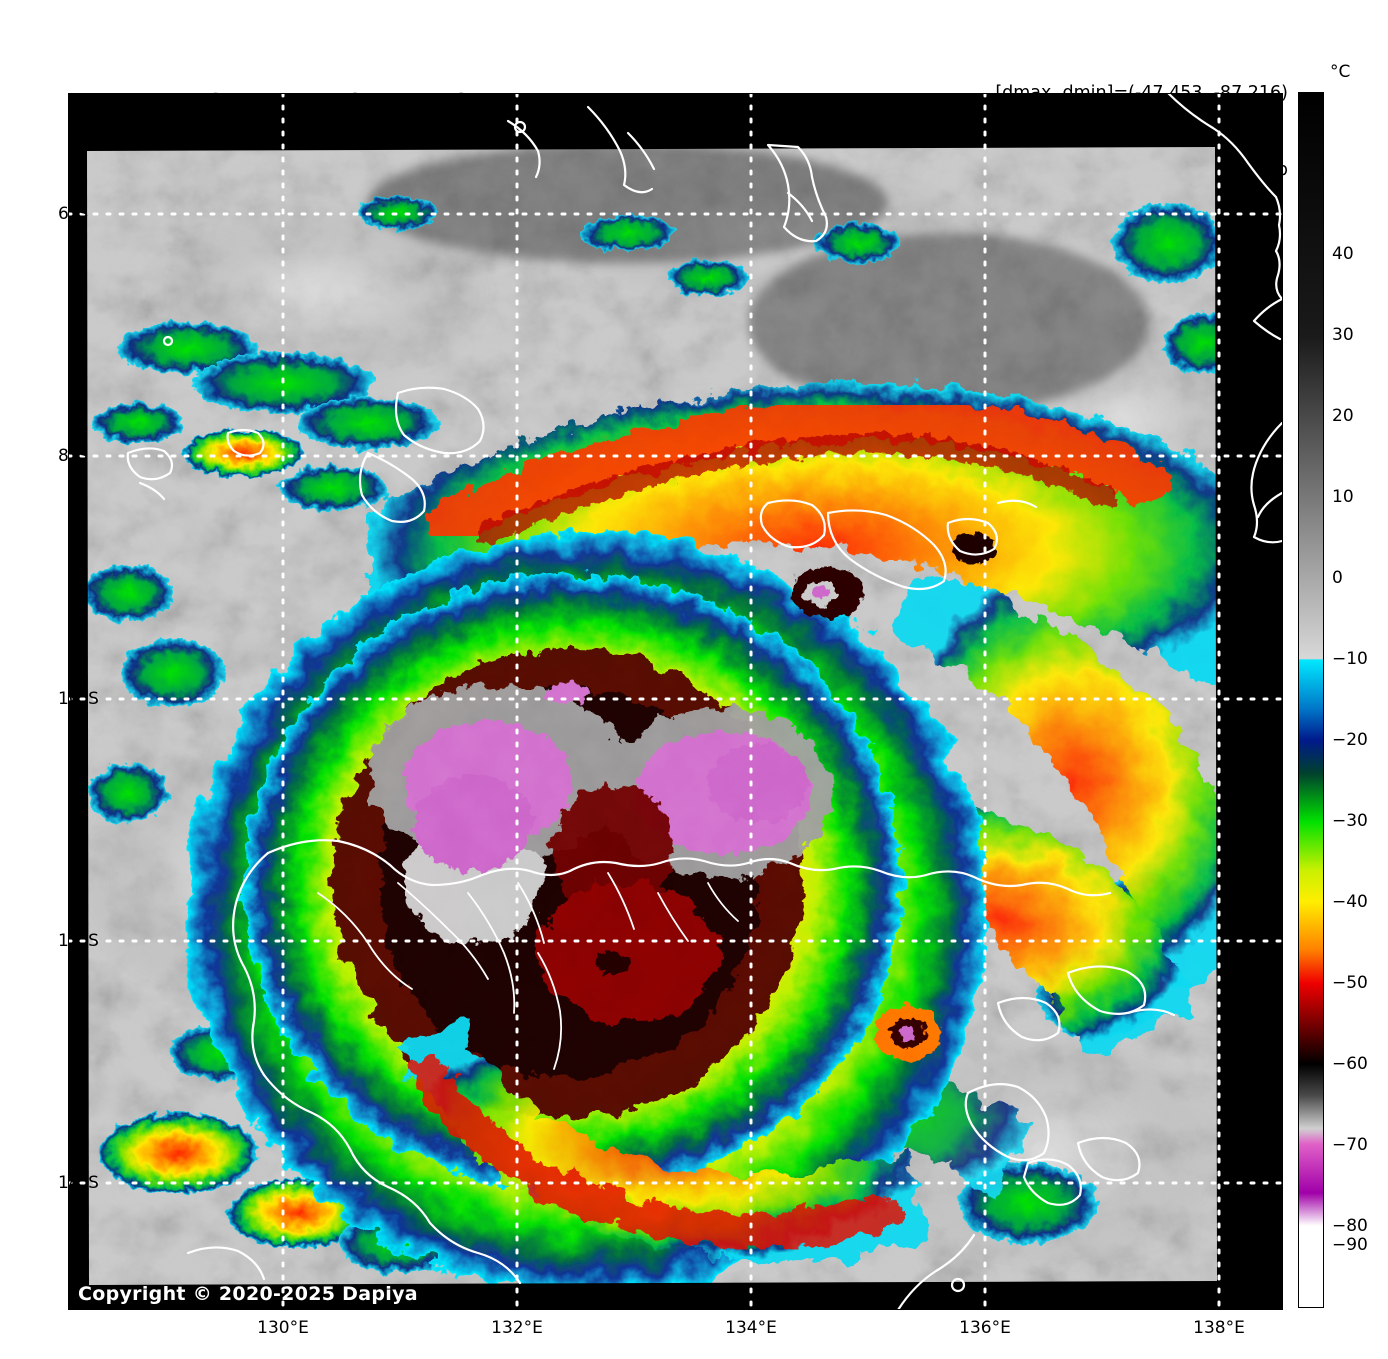 This screenshot has height=1359, width=1388. Describe the element at coordinates (1343, 497) in the screenshot. I see `colorbar-tick-10: 10` at that location.